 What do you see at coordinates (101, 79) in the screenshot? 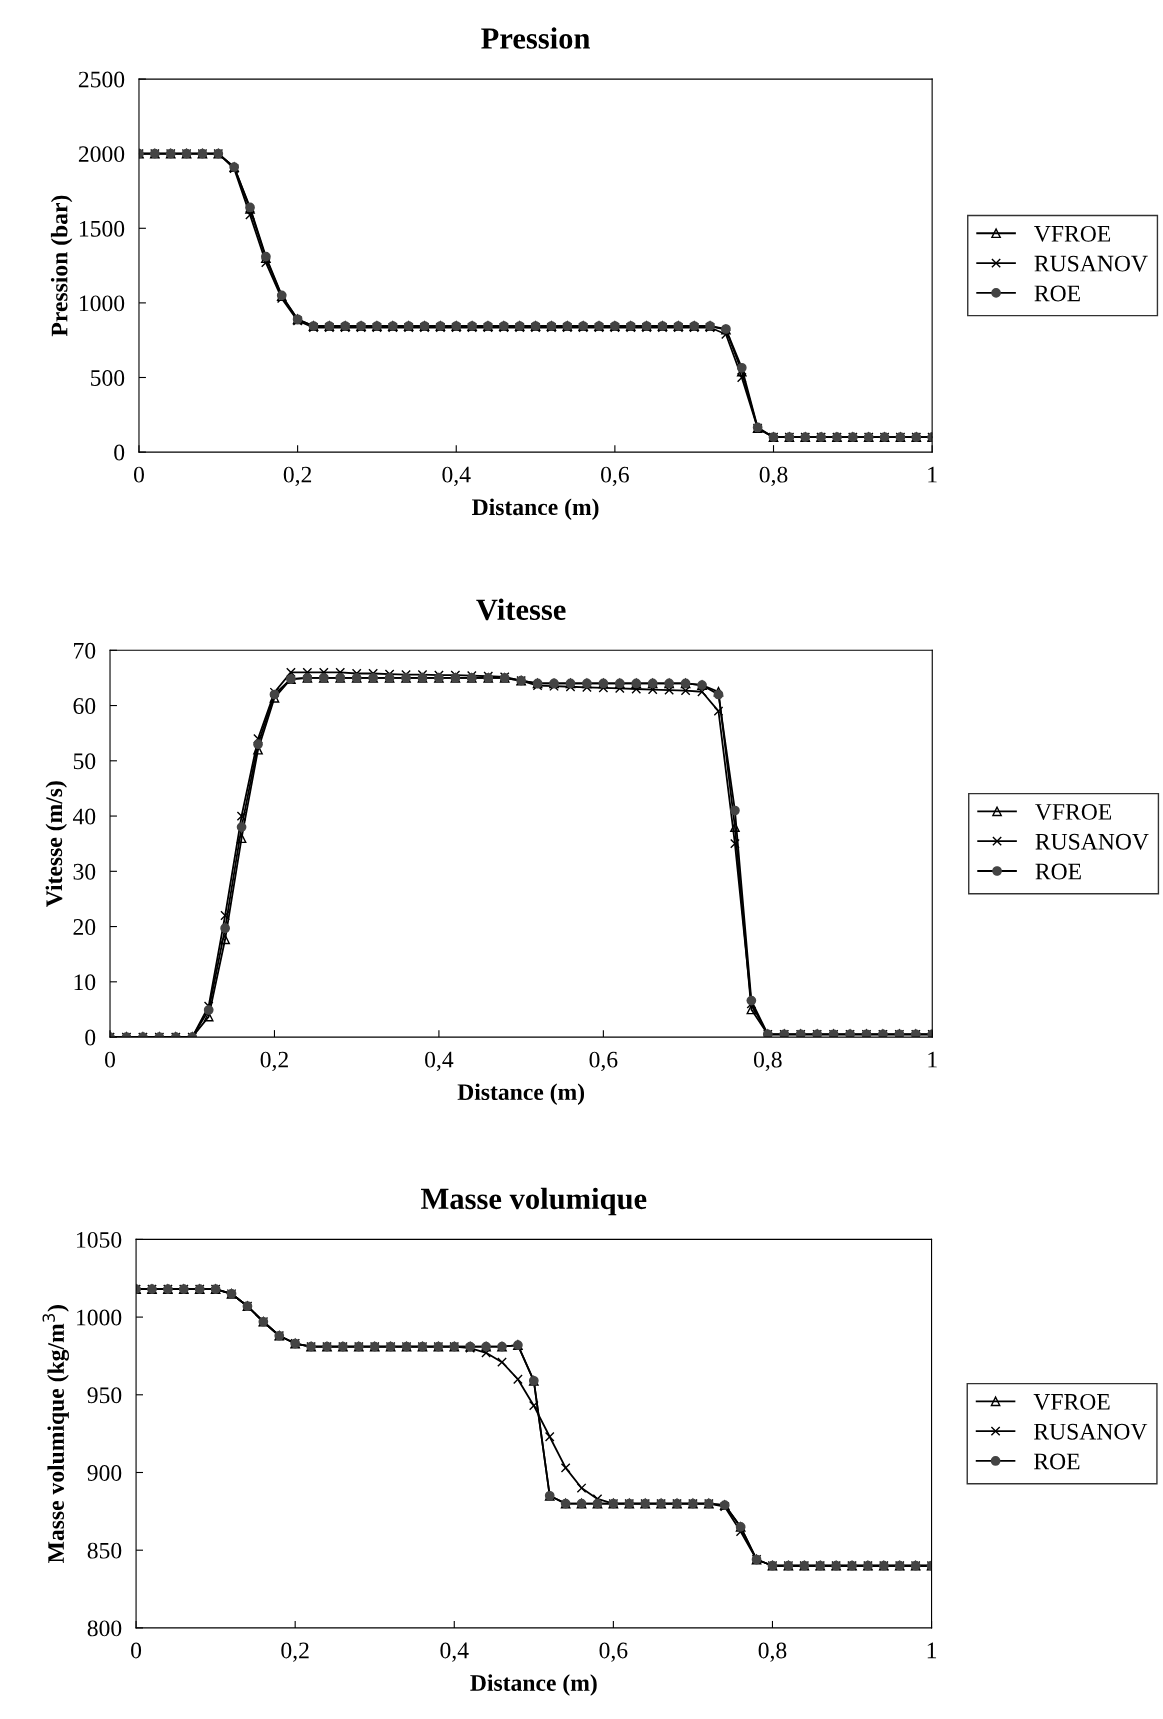
I see `y-tick-label: 2500` at bounding box center [101, 79].